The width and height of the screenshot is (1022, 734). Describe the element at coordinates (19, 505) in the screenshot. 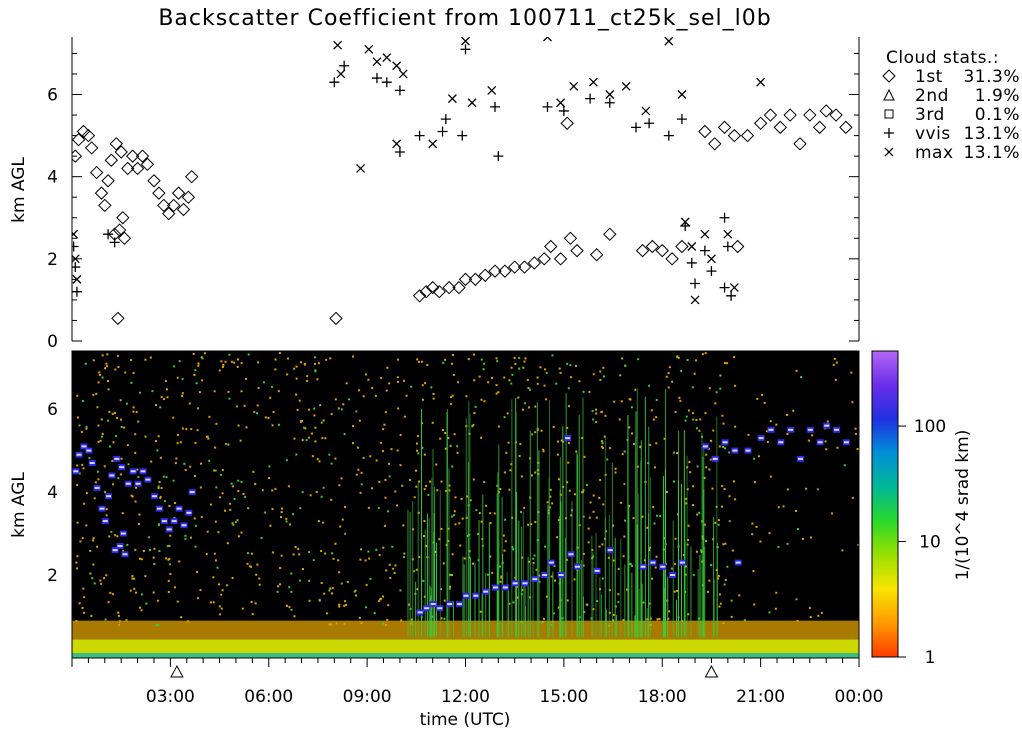

I see `heatmap-y-axis-label: km AGL` at that location.